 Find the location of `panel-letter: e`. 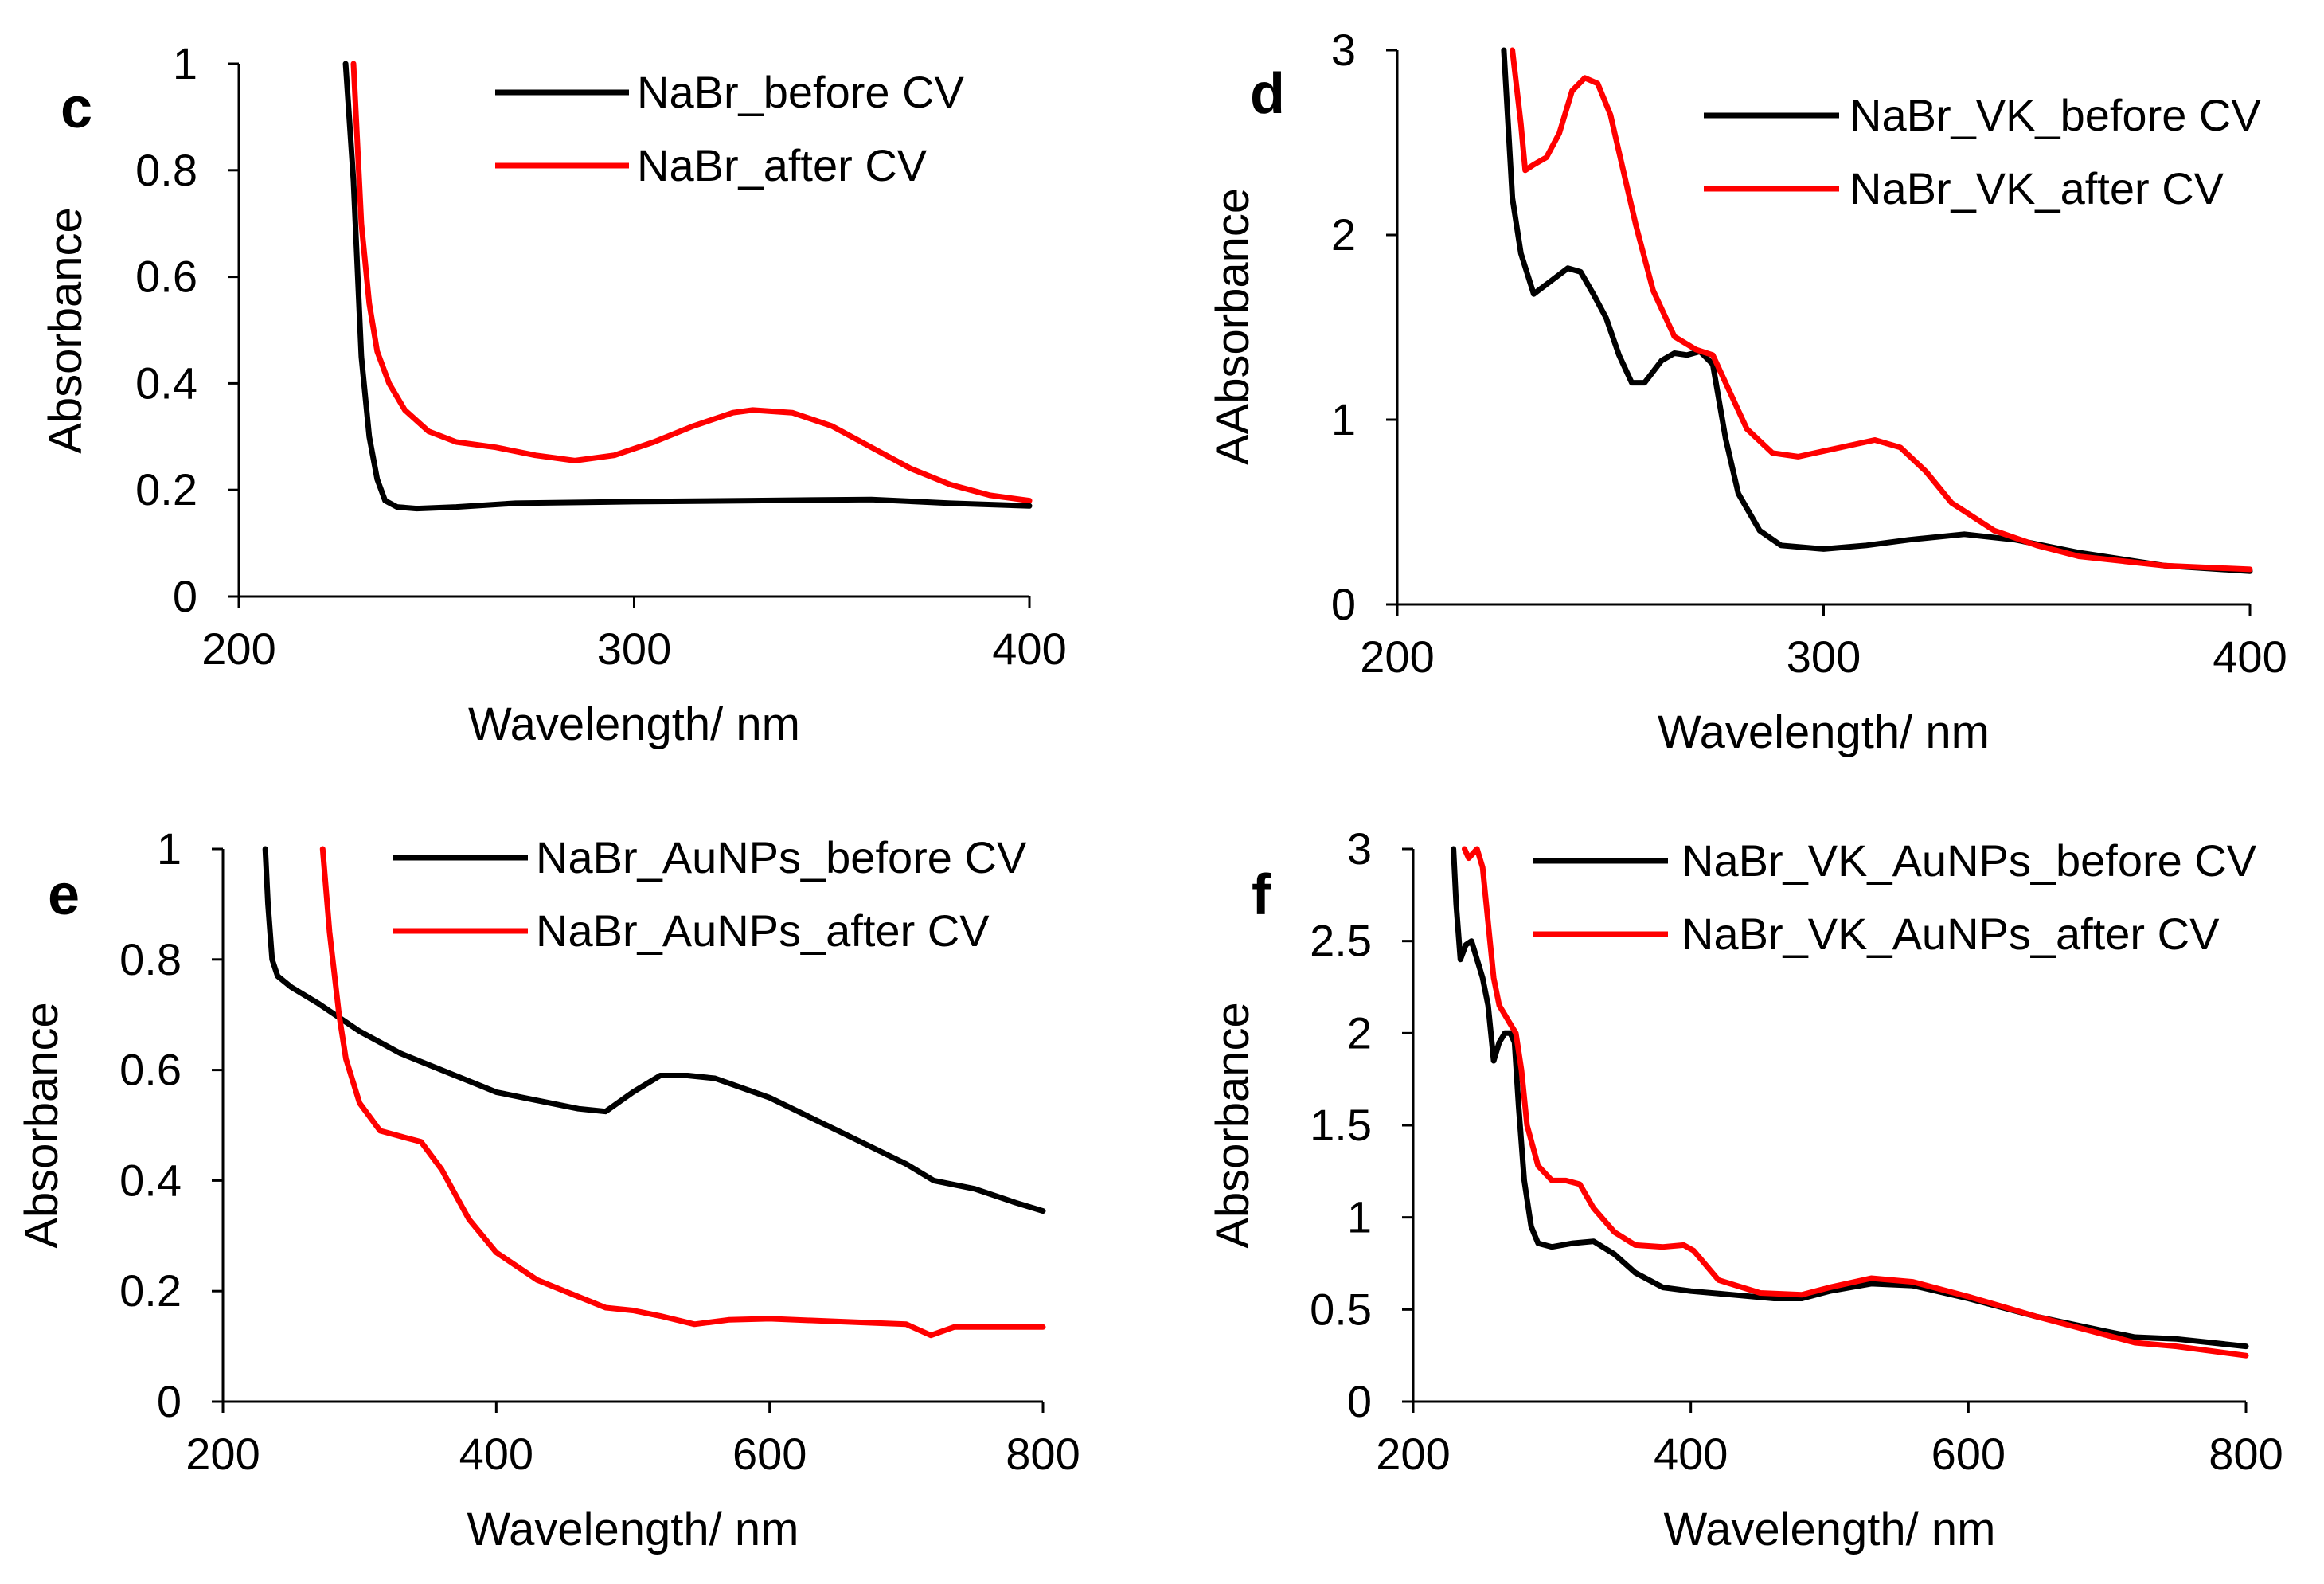

panel-letter: e is located at coordinates (64, 895).